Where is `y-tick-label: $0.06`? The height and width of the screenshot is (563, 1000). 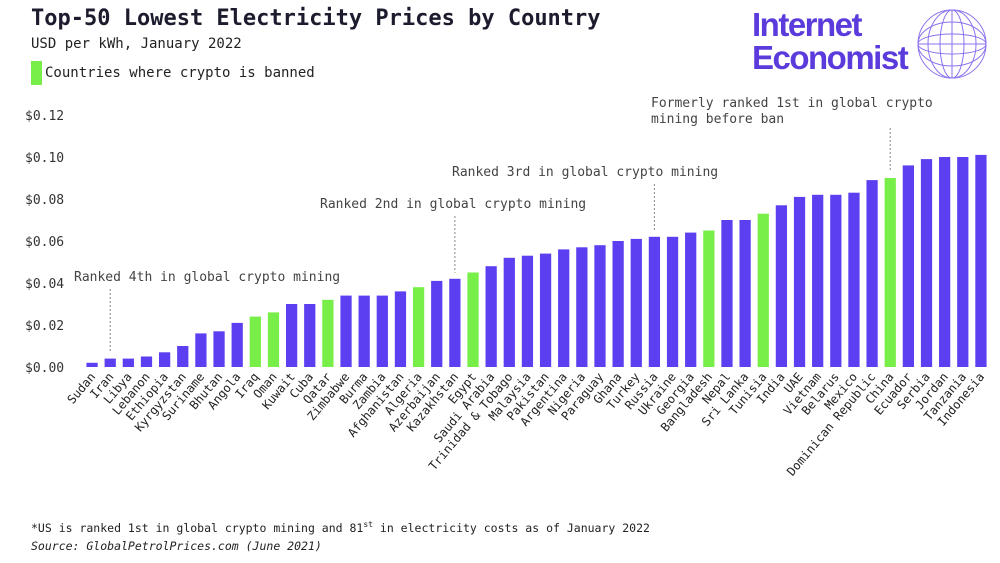
y-tick-label: $0.06 is located at coordinates (44, 242).